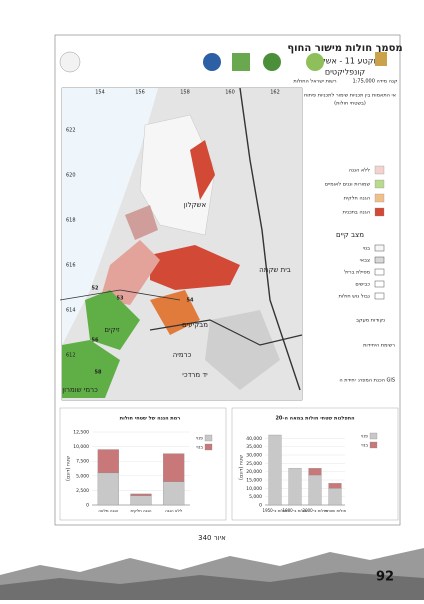 The height and width of the screenshot is (604, 424). I want to click on legend-label: כבישים, so click(362, 285).